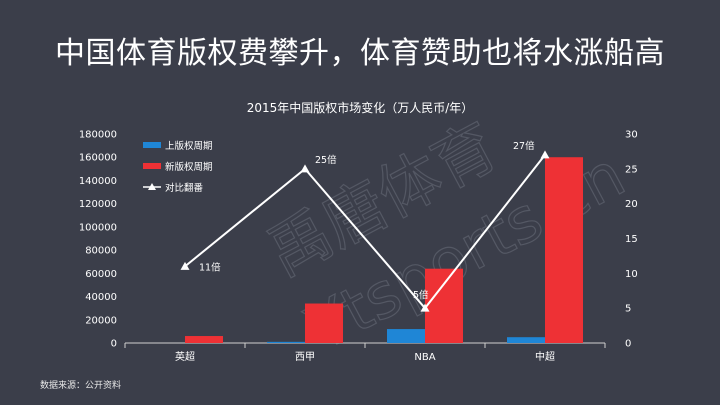  I want to click on ratio-data-label: 27倍, so click(524, 146).